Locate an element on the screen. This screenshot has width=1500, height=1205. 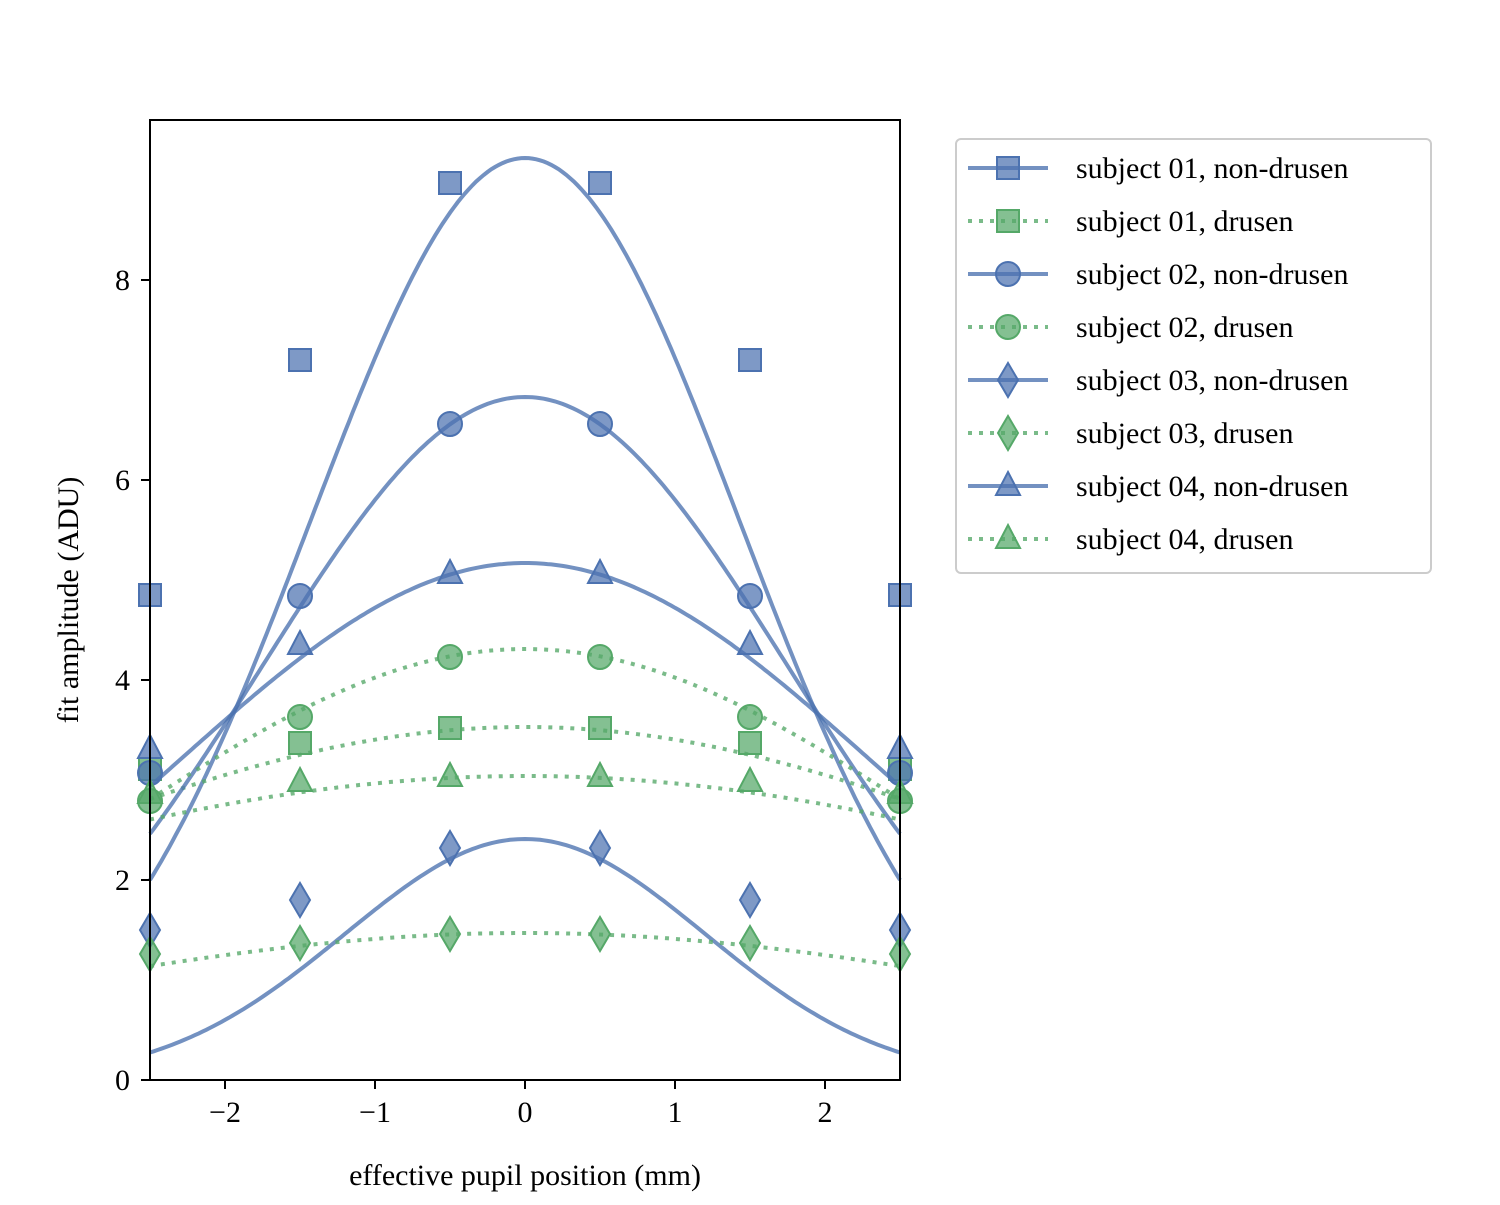
legend-label: subject 03, drusen is located at coordinates (1184, 433).